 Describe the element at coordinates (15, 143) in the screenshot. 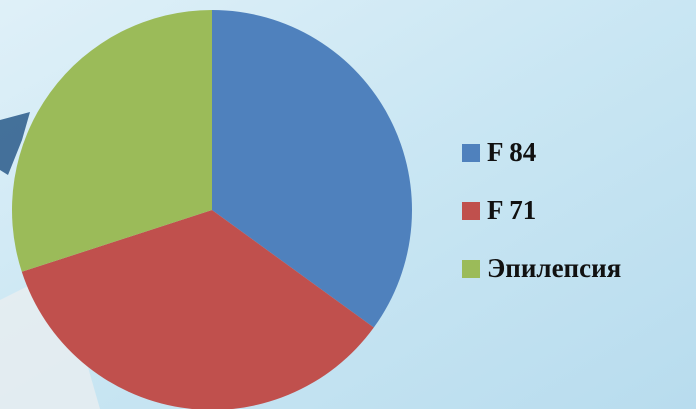

I see `star-decoration` at that location.